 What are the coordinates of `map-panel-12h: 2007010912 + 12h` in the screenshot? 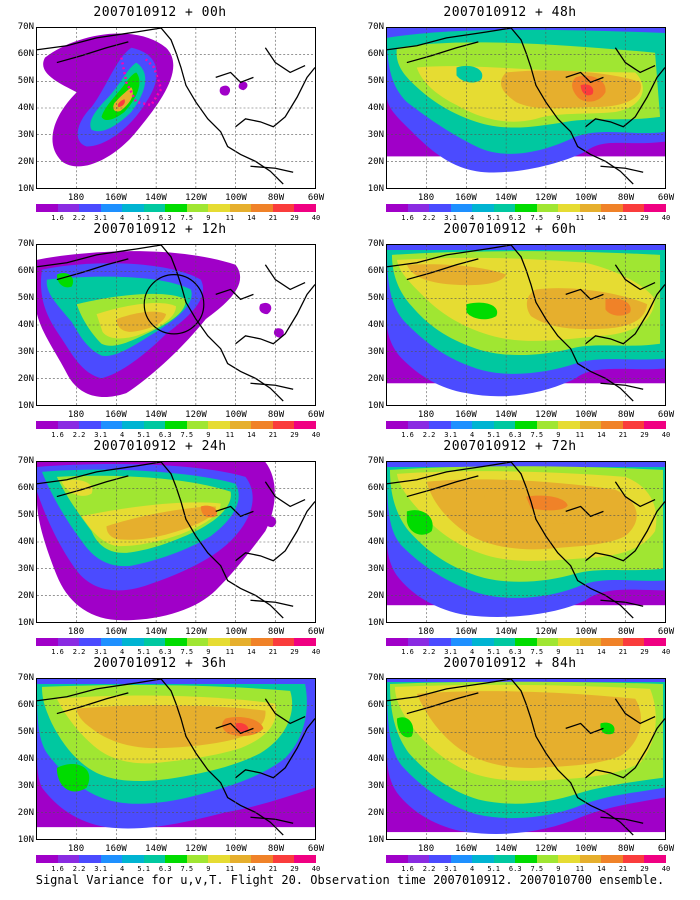 It's located at (162, 330).